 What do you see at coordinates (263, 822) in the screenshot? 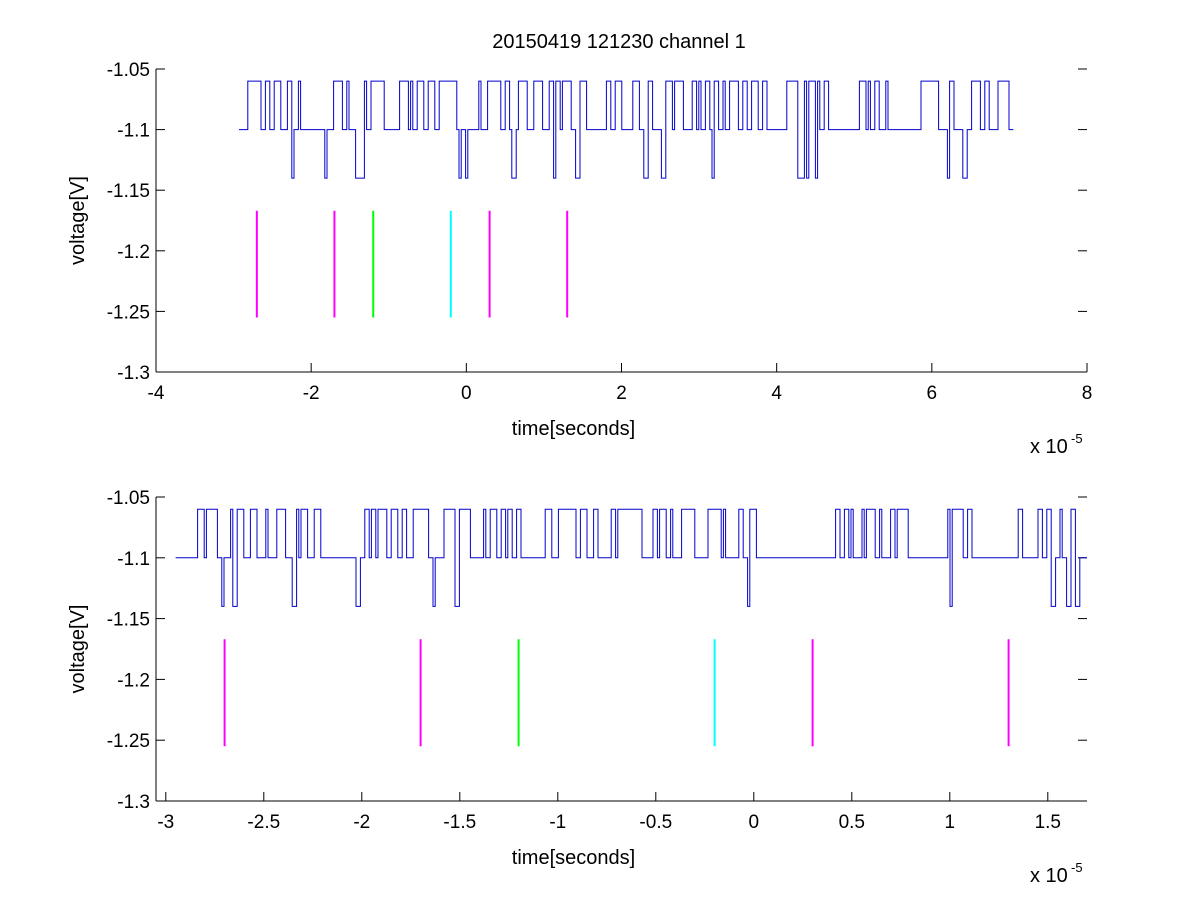
I see `x-tick-label: -2.5` at bounding box center [263, 822].